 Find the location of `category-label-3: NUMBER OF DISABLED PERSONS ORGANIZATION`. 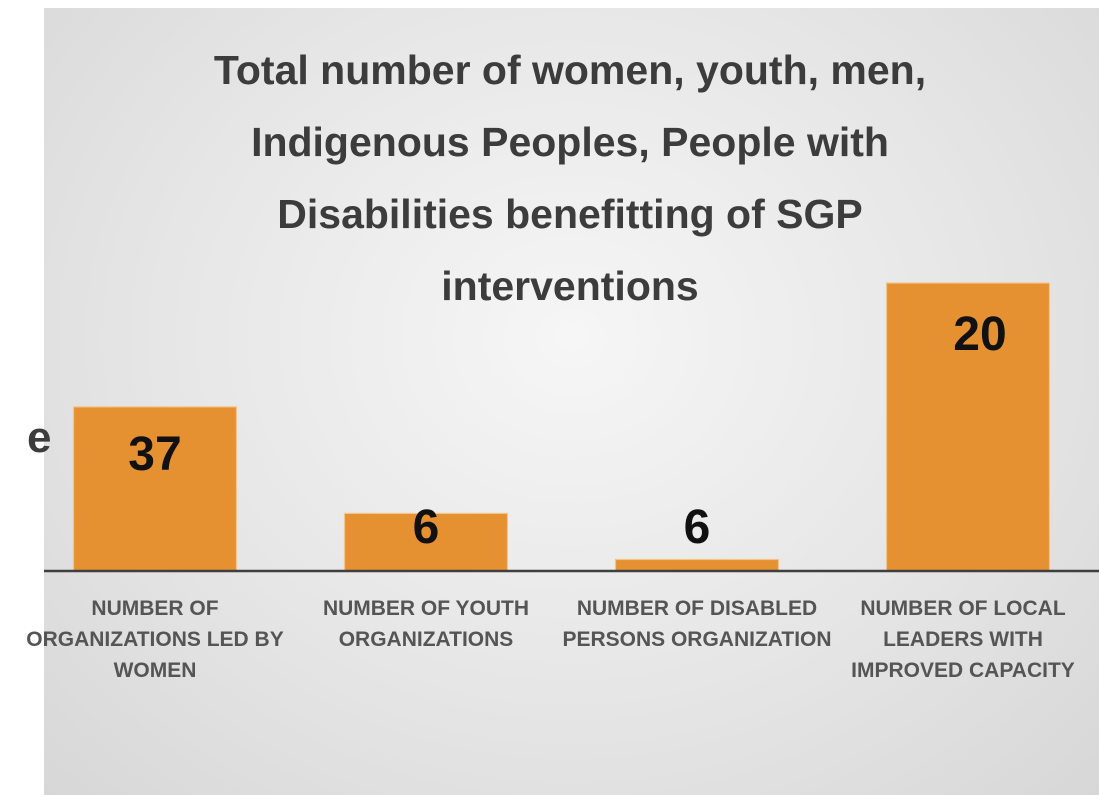

category-label-3: NUMBER OF DISABLED PERSONS ORGANIZATION is located at coordinates (697, 624).